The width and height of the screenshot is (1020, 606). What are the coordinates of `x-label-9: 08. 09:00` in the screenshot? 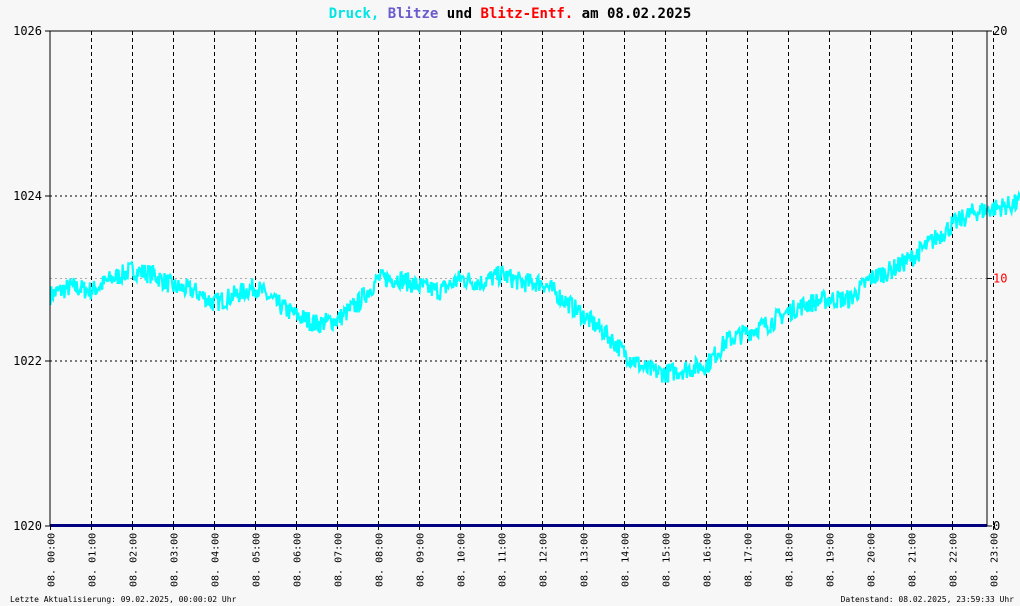 It's located at (421, 560).